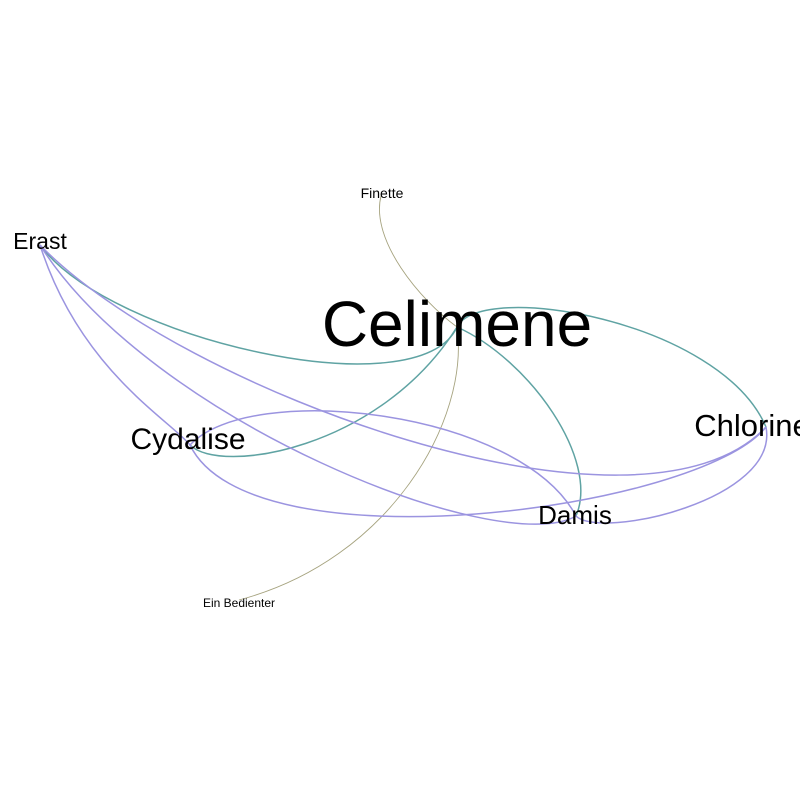 The height and width of the screenshot is (800, 800). What do you see at coordinates (239, 603) in the screenshot?
I see `node-label-bedienter: Ein Bedienter` at bounding box center [239, 603].